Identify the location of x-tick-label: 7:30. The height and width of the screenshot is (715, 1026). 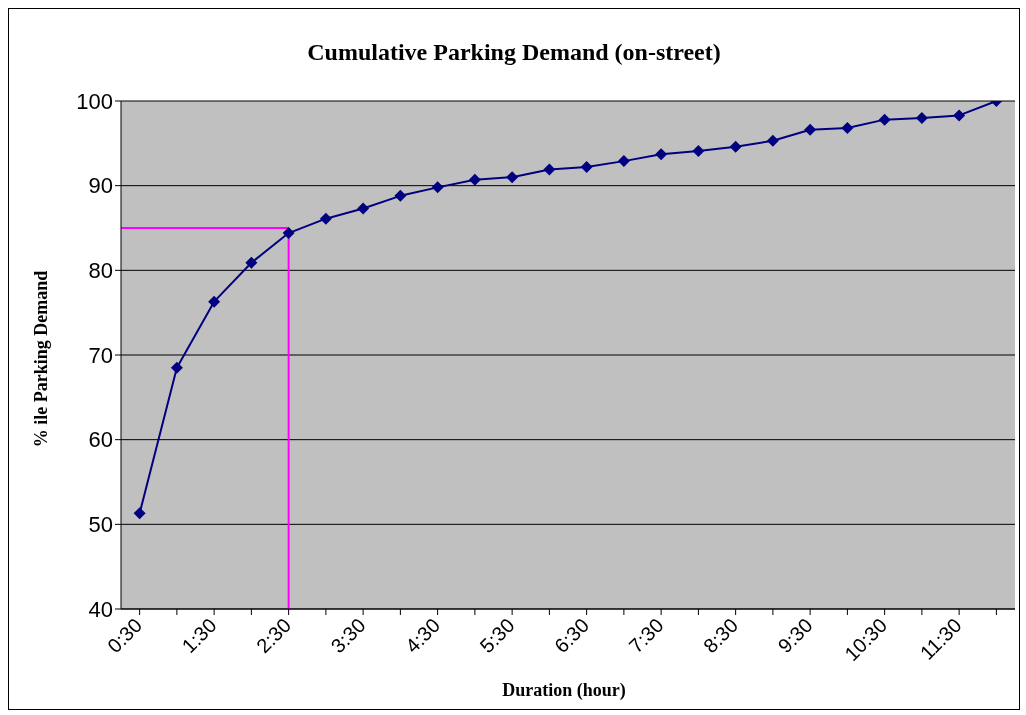
(646, 636).